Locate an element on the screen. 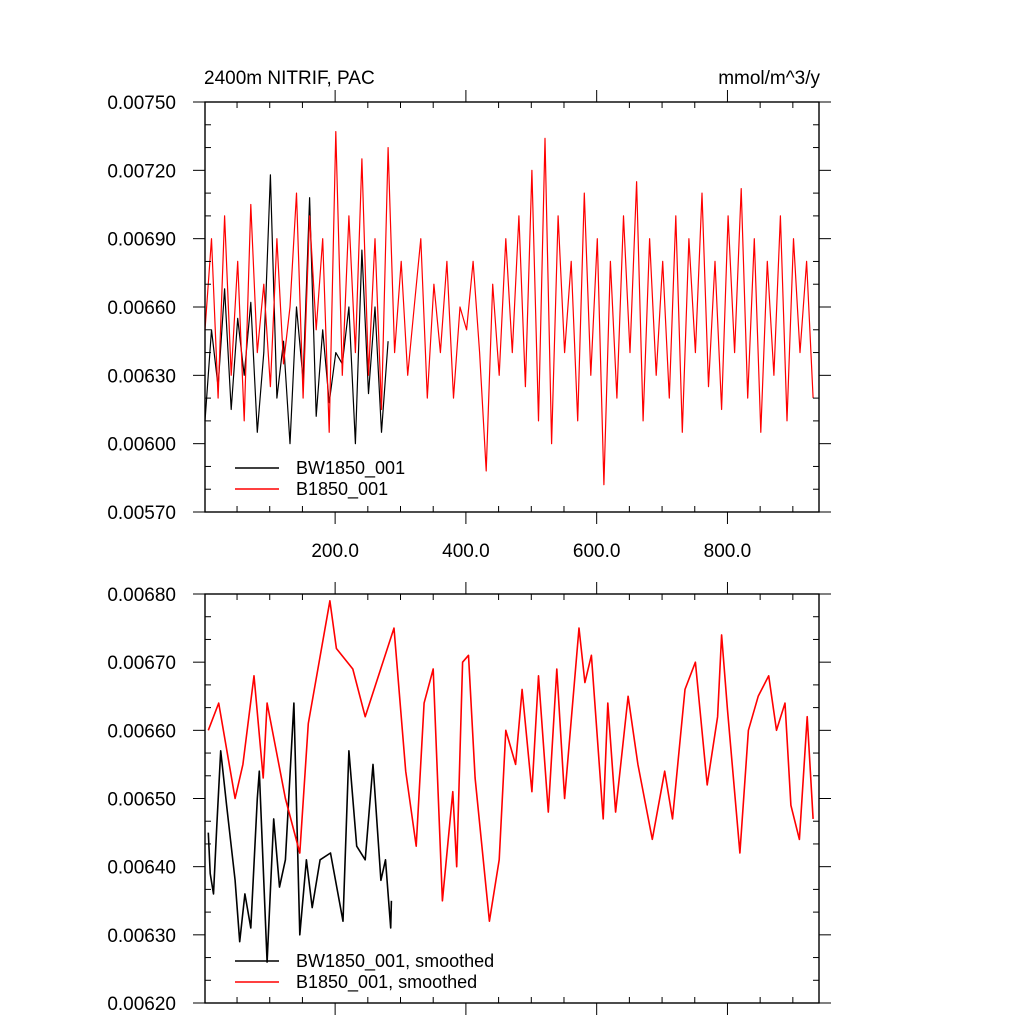  x-tick-label: 400.0 is located at coordinates (466, 551).